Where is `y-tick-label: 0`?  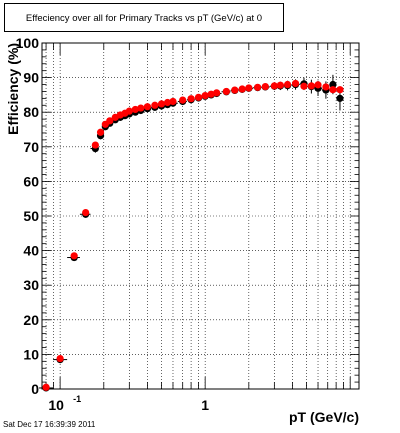 y-tick-label: 0 is located at coordinates (35, 389).